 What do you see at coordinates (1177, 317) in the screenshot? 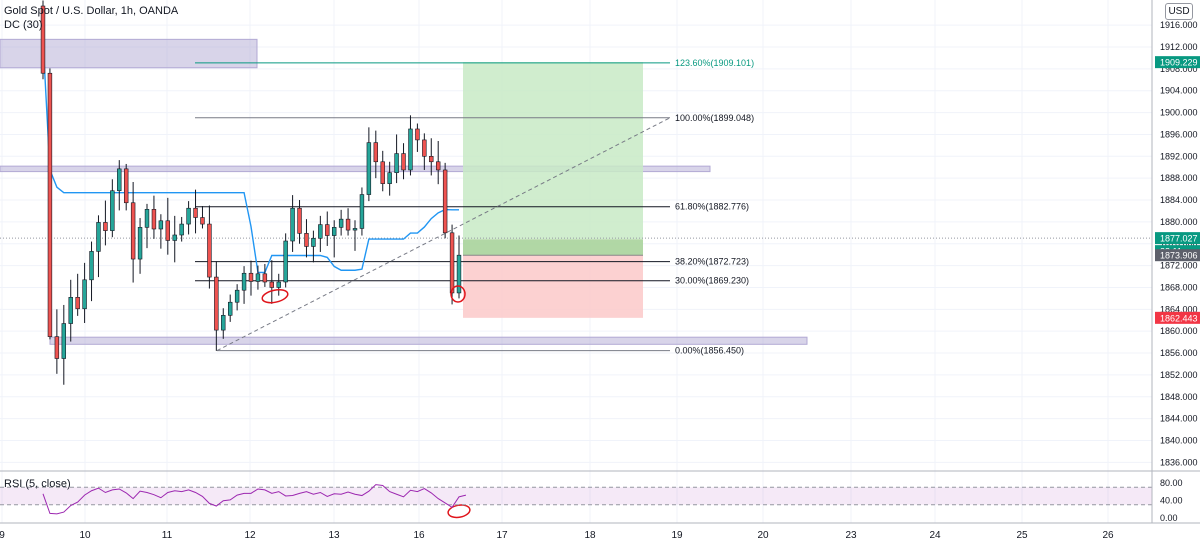
I see `price-label-stop` at bounding box center [1177, 317].